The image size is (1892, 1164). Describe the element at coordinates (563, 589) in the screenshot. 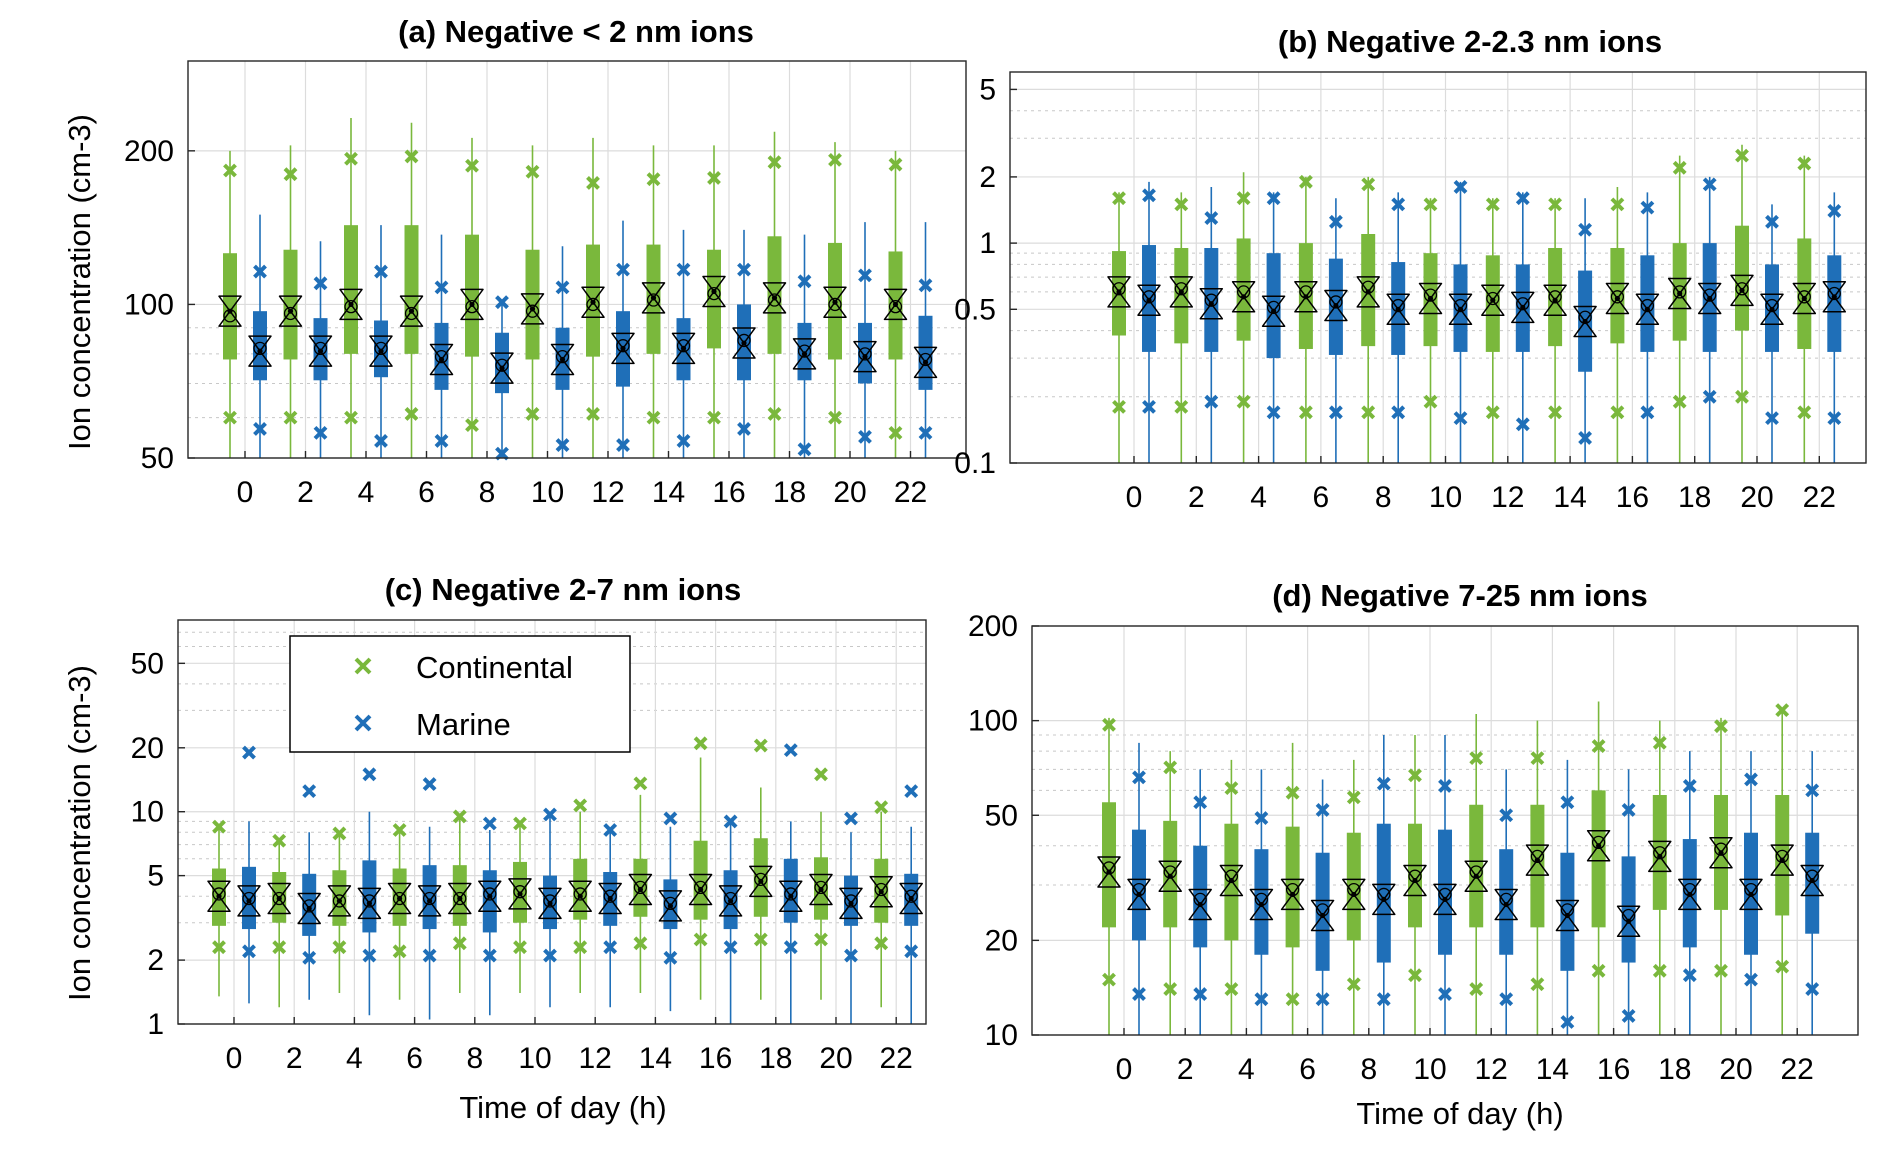

I see `panel-c-title: (c) Negative 2-7 nm ions` at that location.